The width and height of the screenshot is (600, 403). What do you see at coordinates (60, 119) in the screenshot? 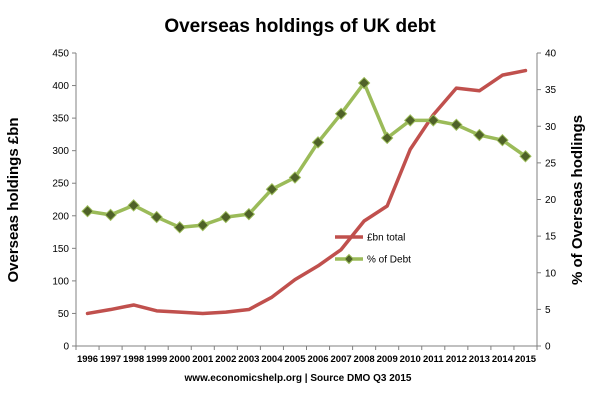
I see `y-tick-label: 350` at bounding box center [60, 119].